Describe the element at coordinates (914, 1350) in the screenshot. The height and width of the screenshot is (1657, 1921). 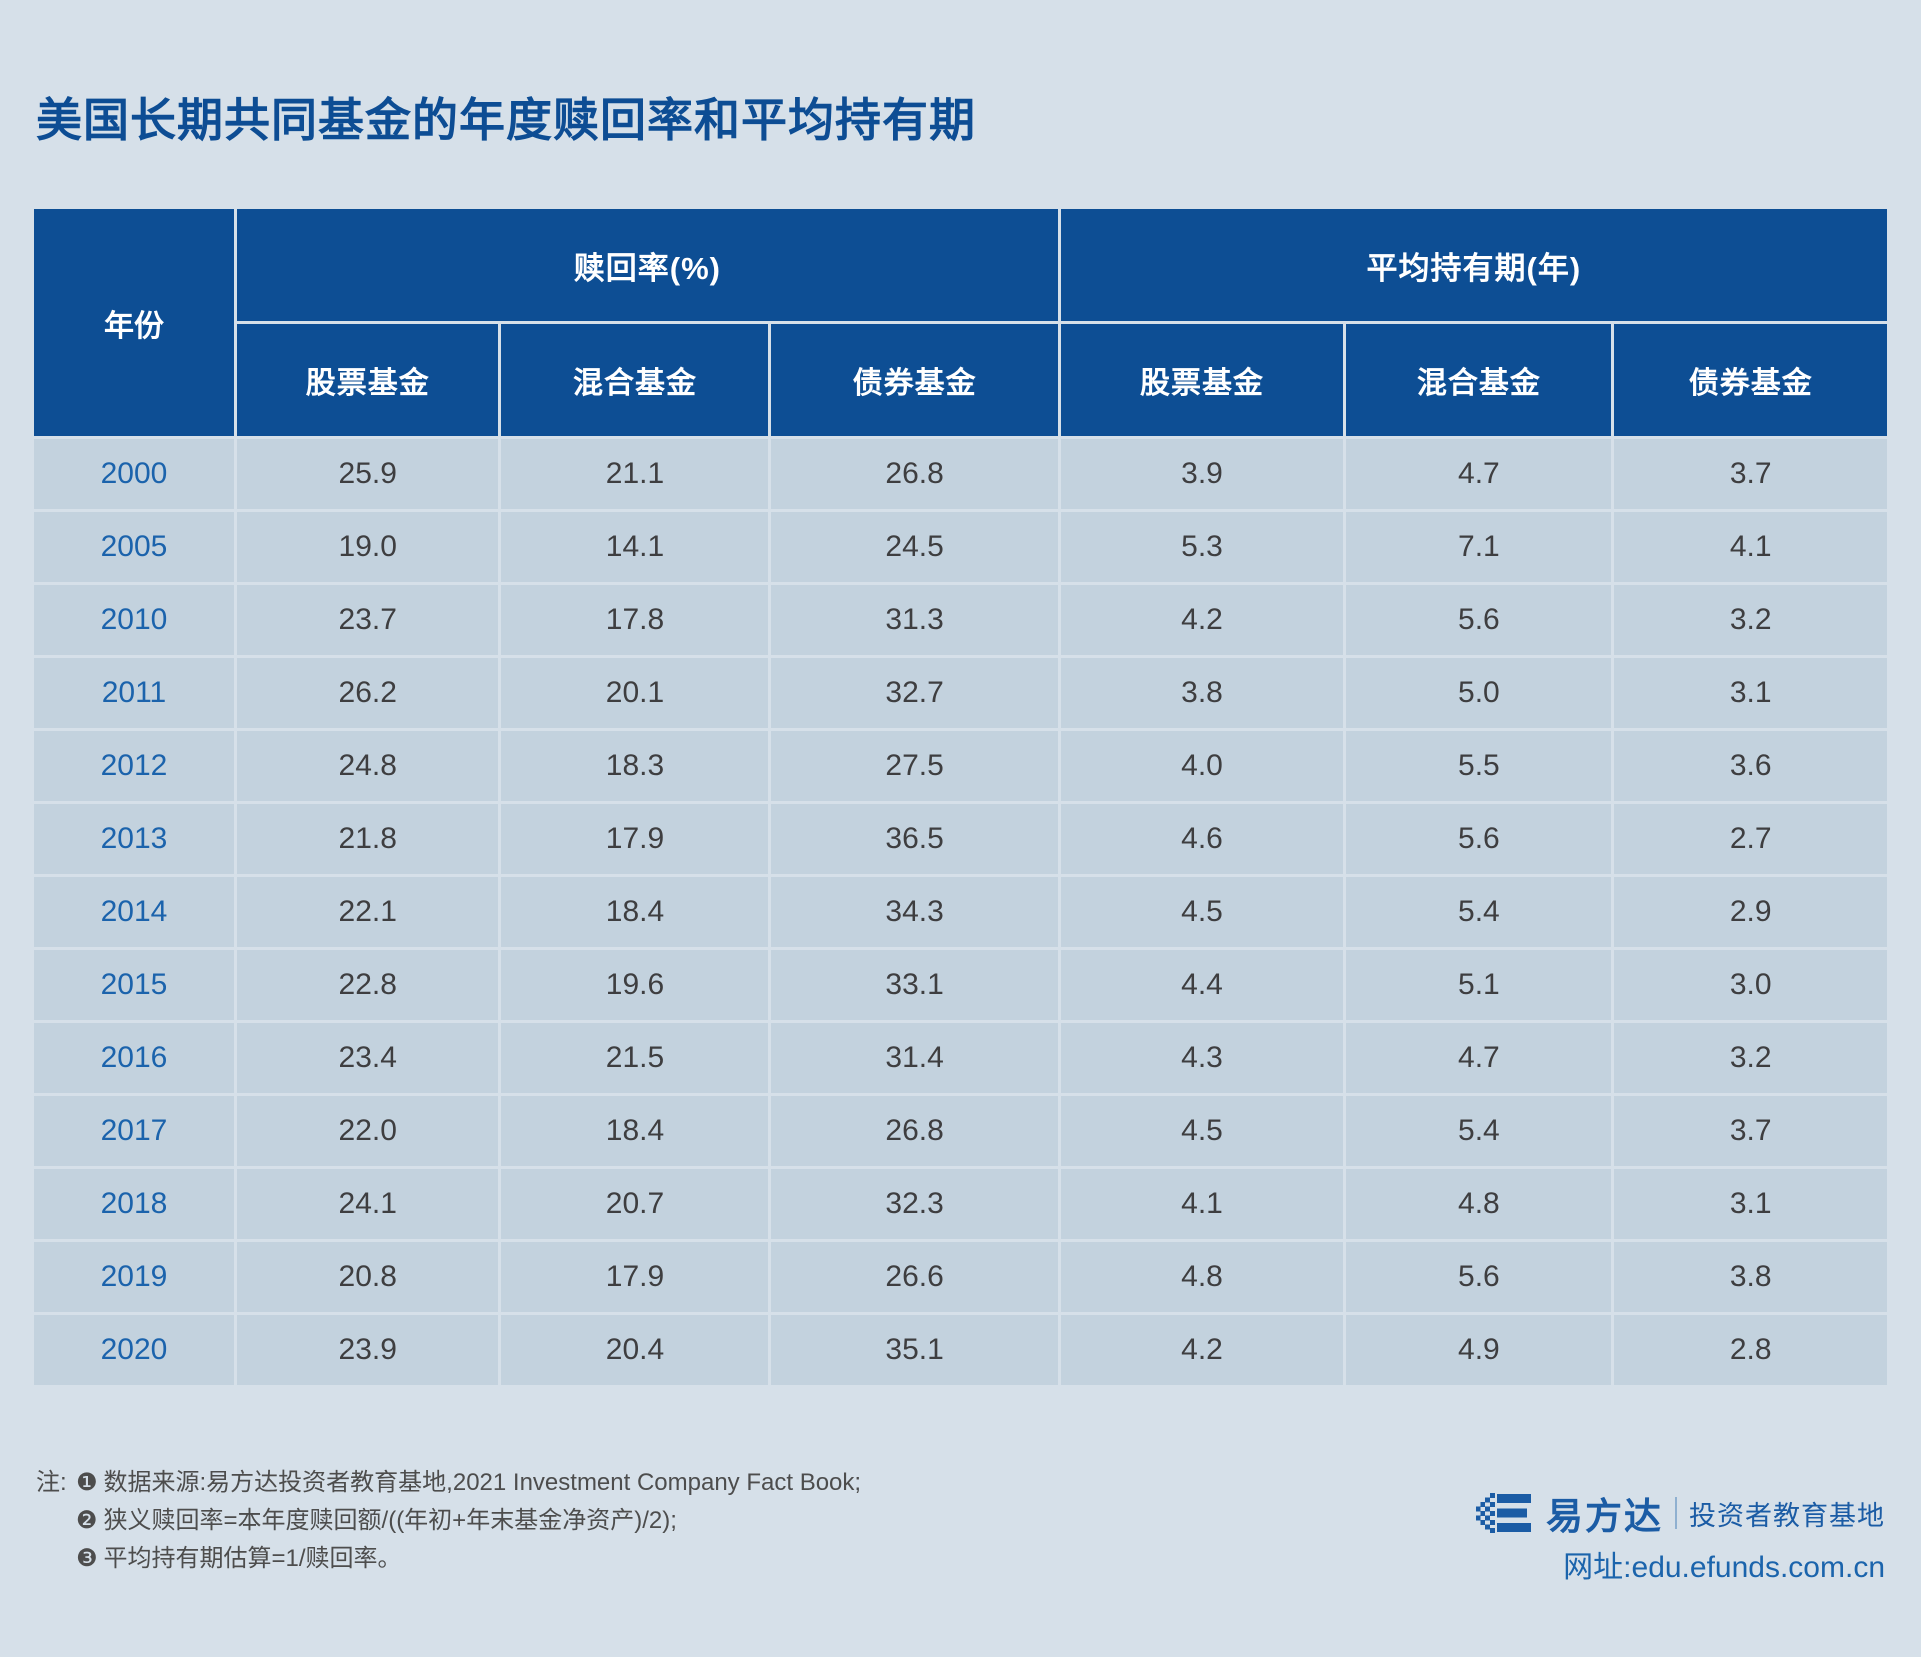
I see `value-cell: 35.1` at that location.